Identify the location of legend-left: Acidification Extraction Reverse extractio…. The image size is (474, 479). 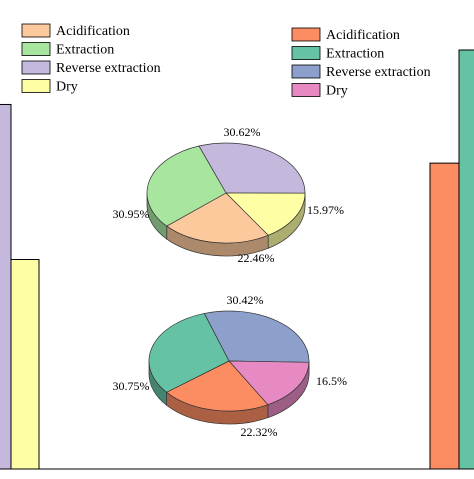
(91, 59).